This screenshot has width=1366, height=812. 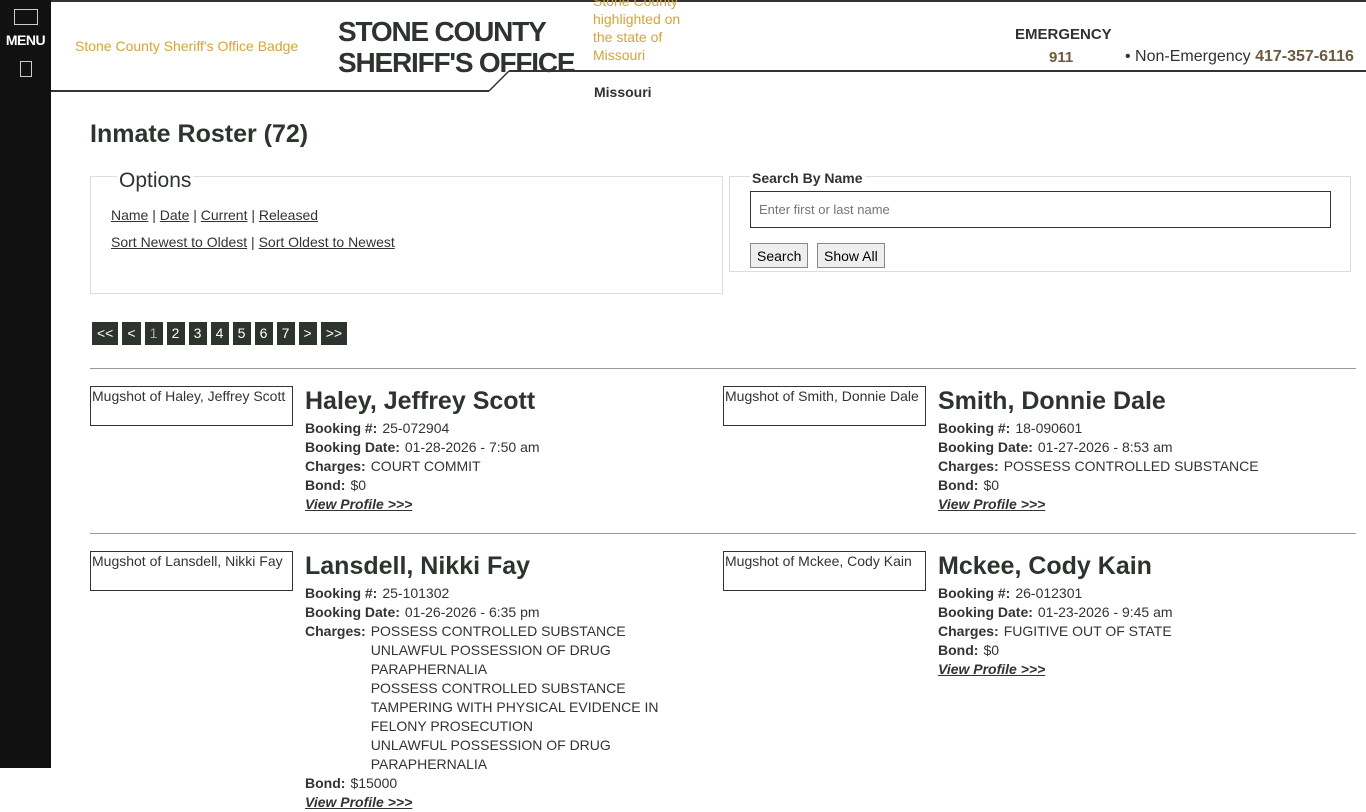 I want to click on non-emergency: • Non-Emergency 417-357-6116, so click(x=1239, y=57).